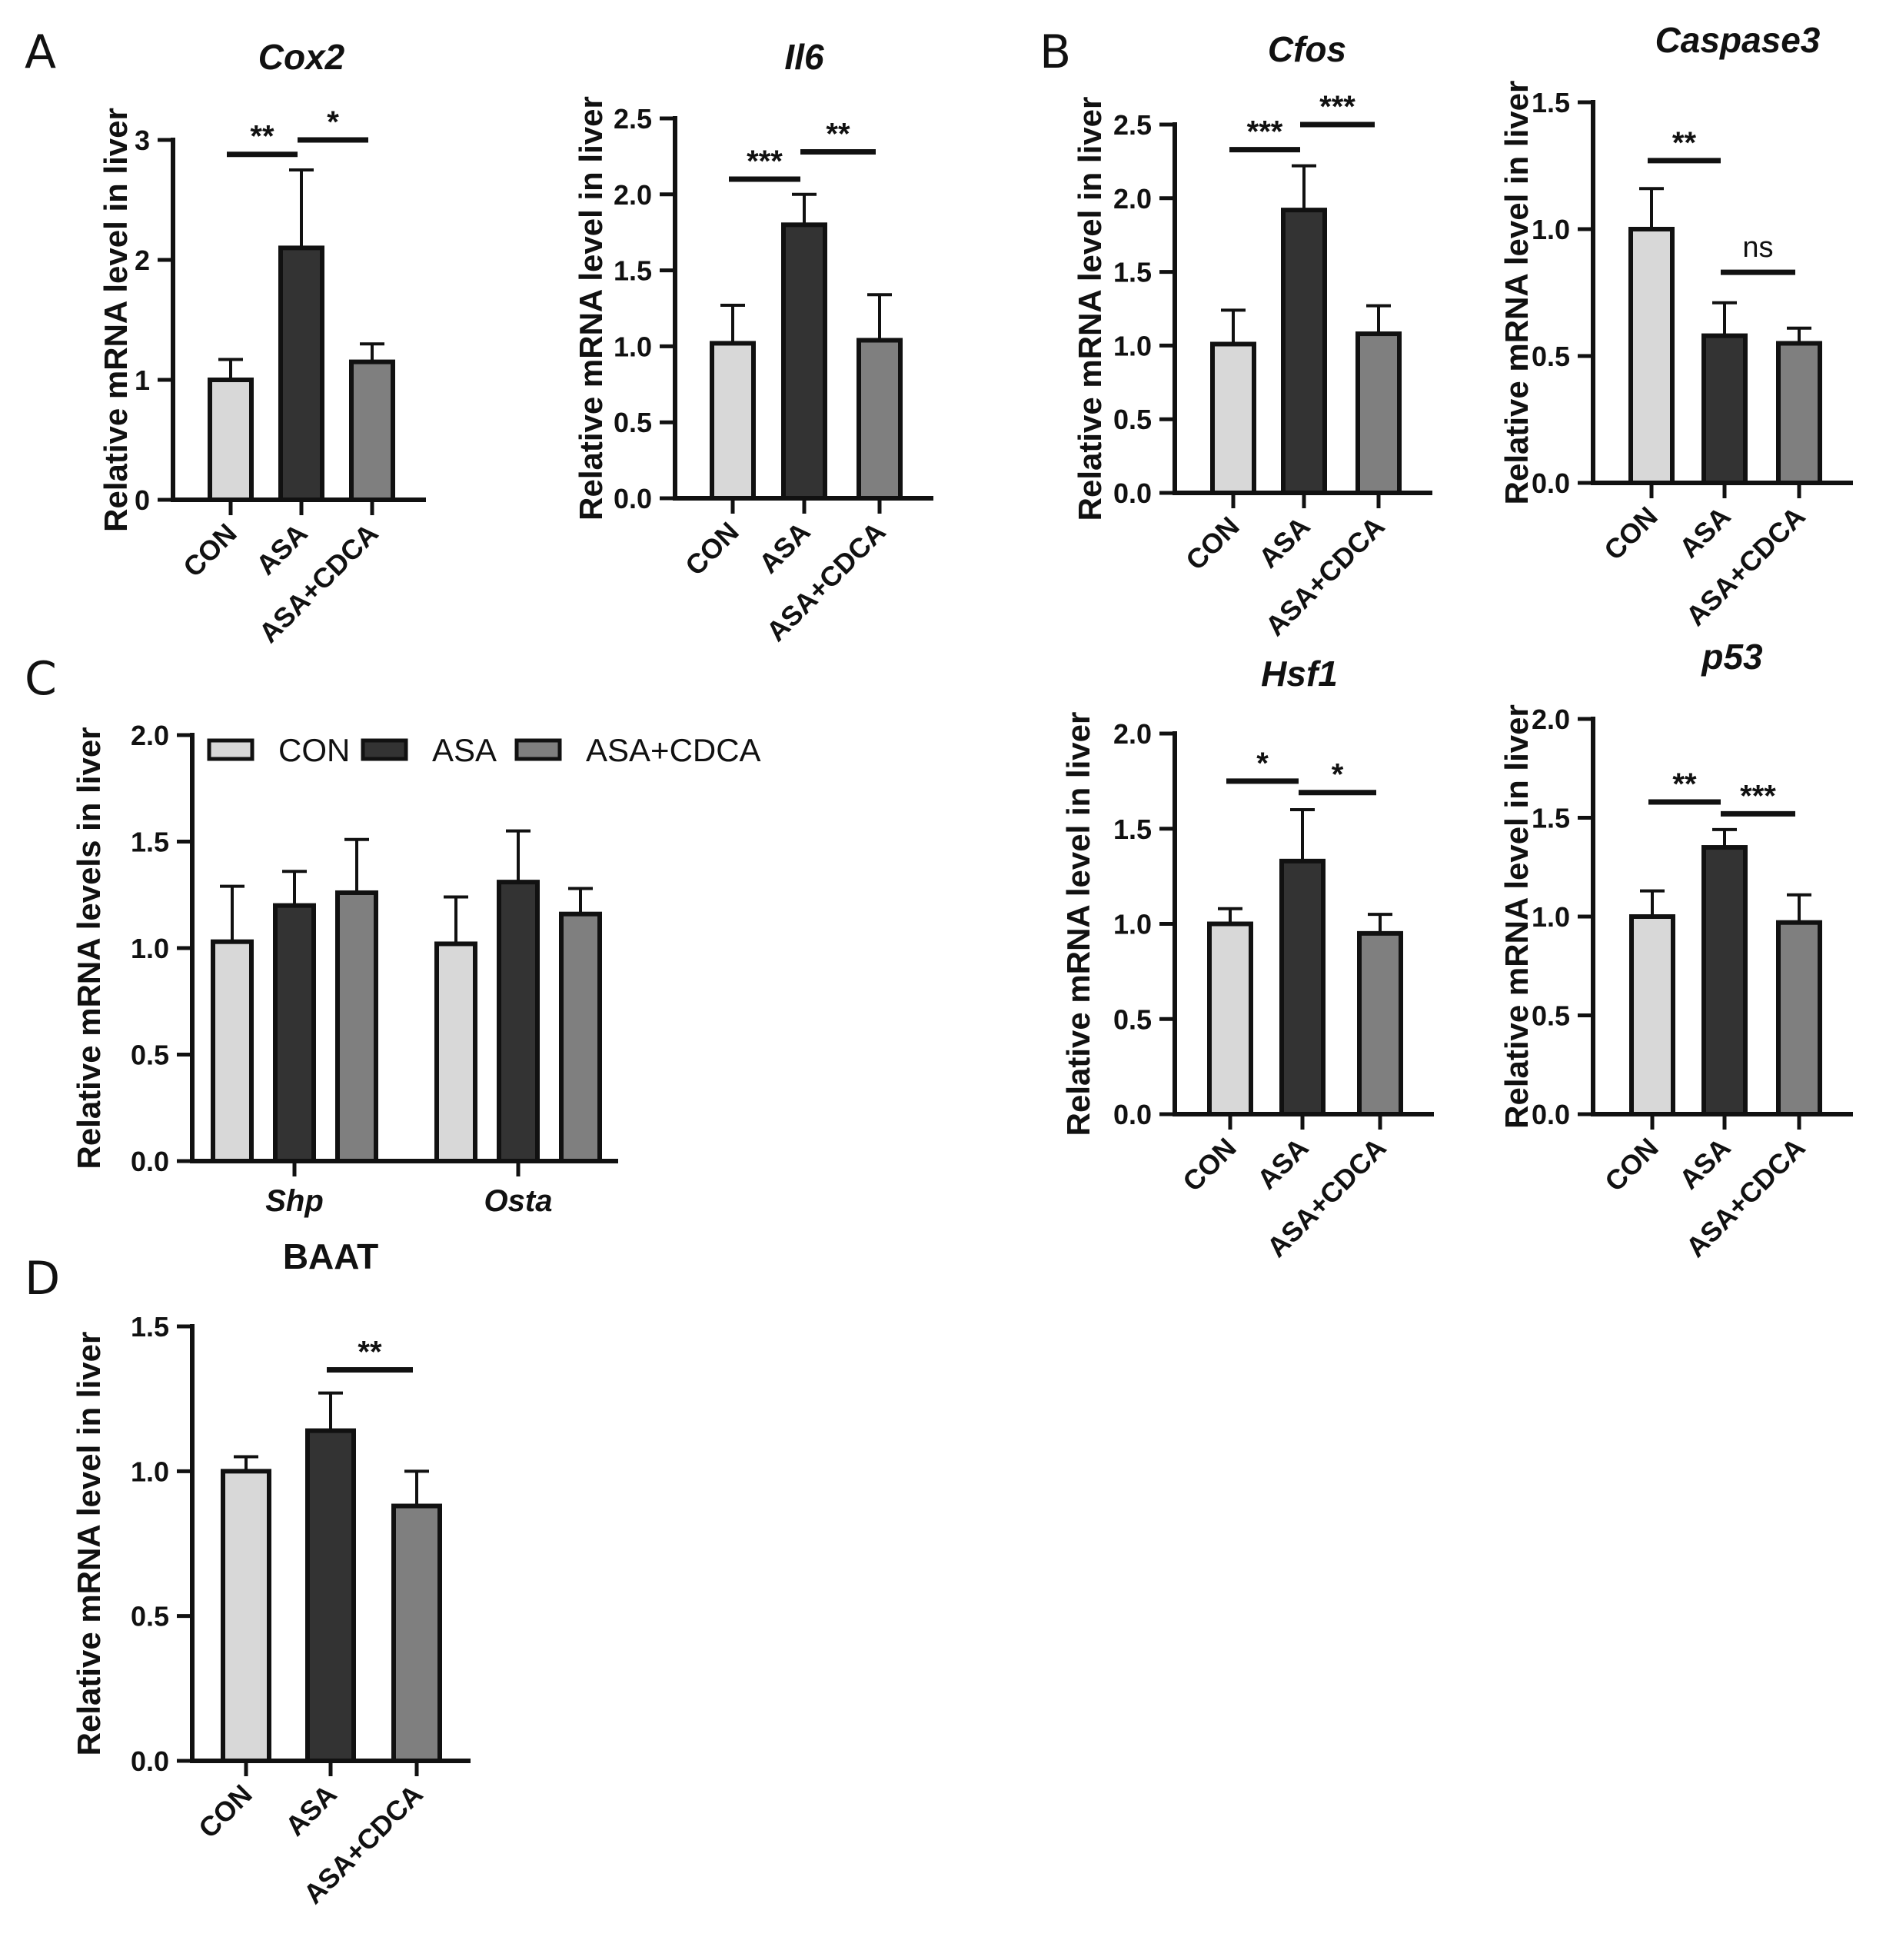 The width and height of the screenshot is (1896, 1960). Describe the element at coordinates (455, 1052) in the screenshot. I see `bar-osta-con` at that location.